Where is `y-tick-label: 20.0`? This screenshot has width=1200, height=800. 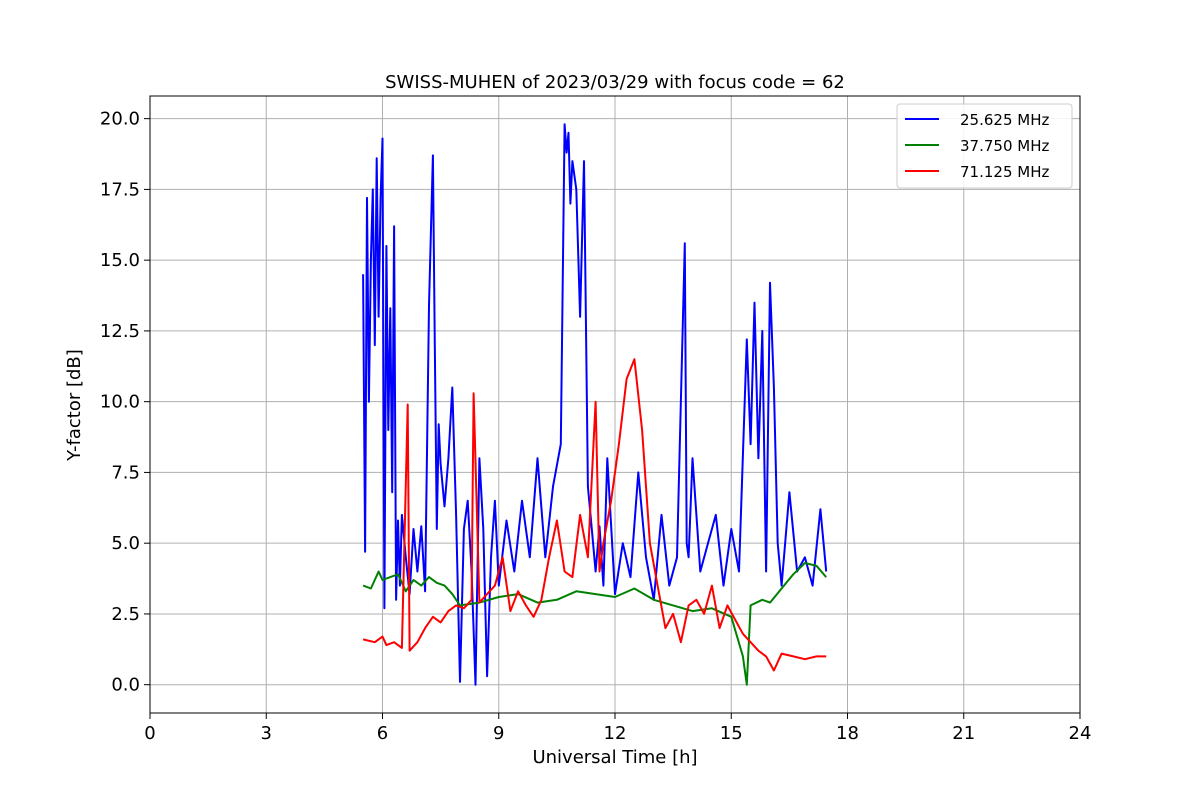 y-tick-label: 20.0 is located at coordinates (120, 119).